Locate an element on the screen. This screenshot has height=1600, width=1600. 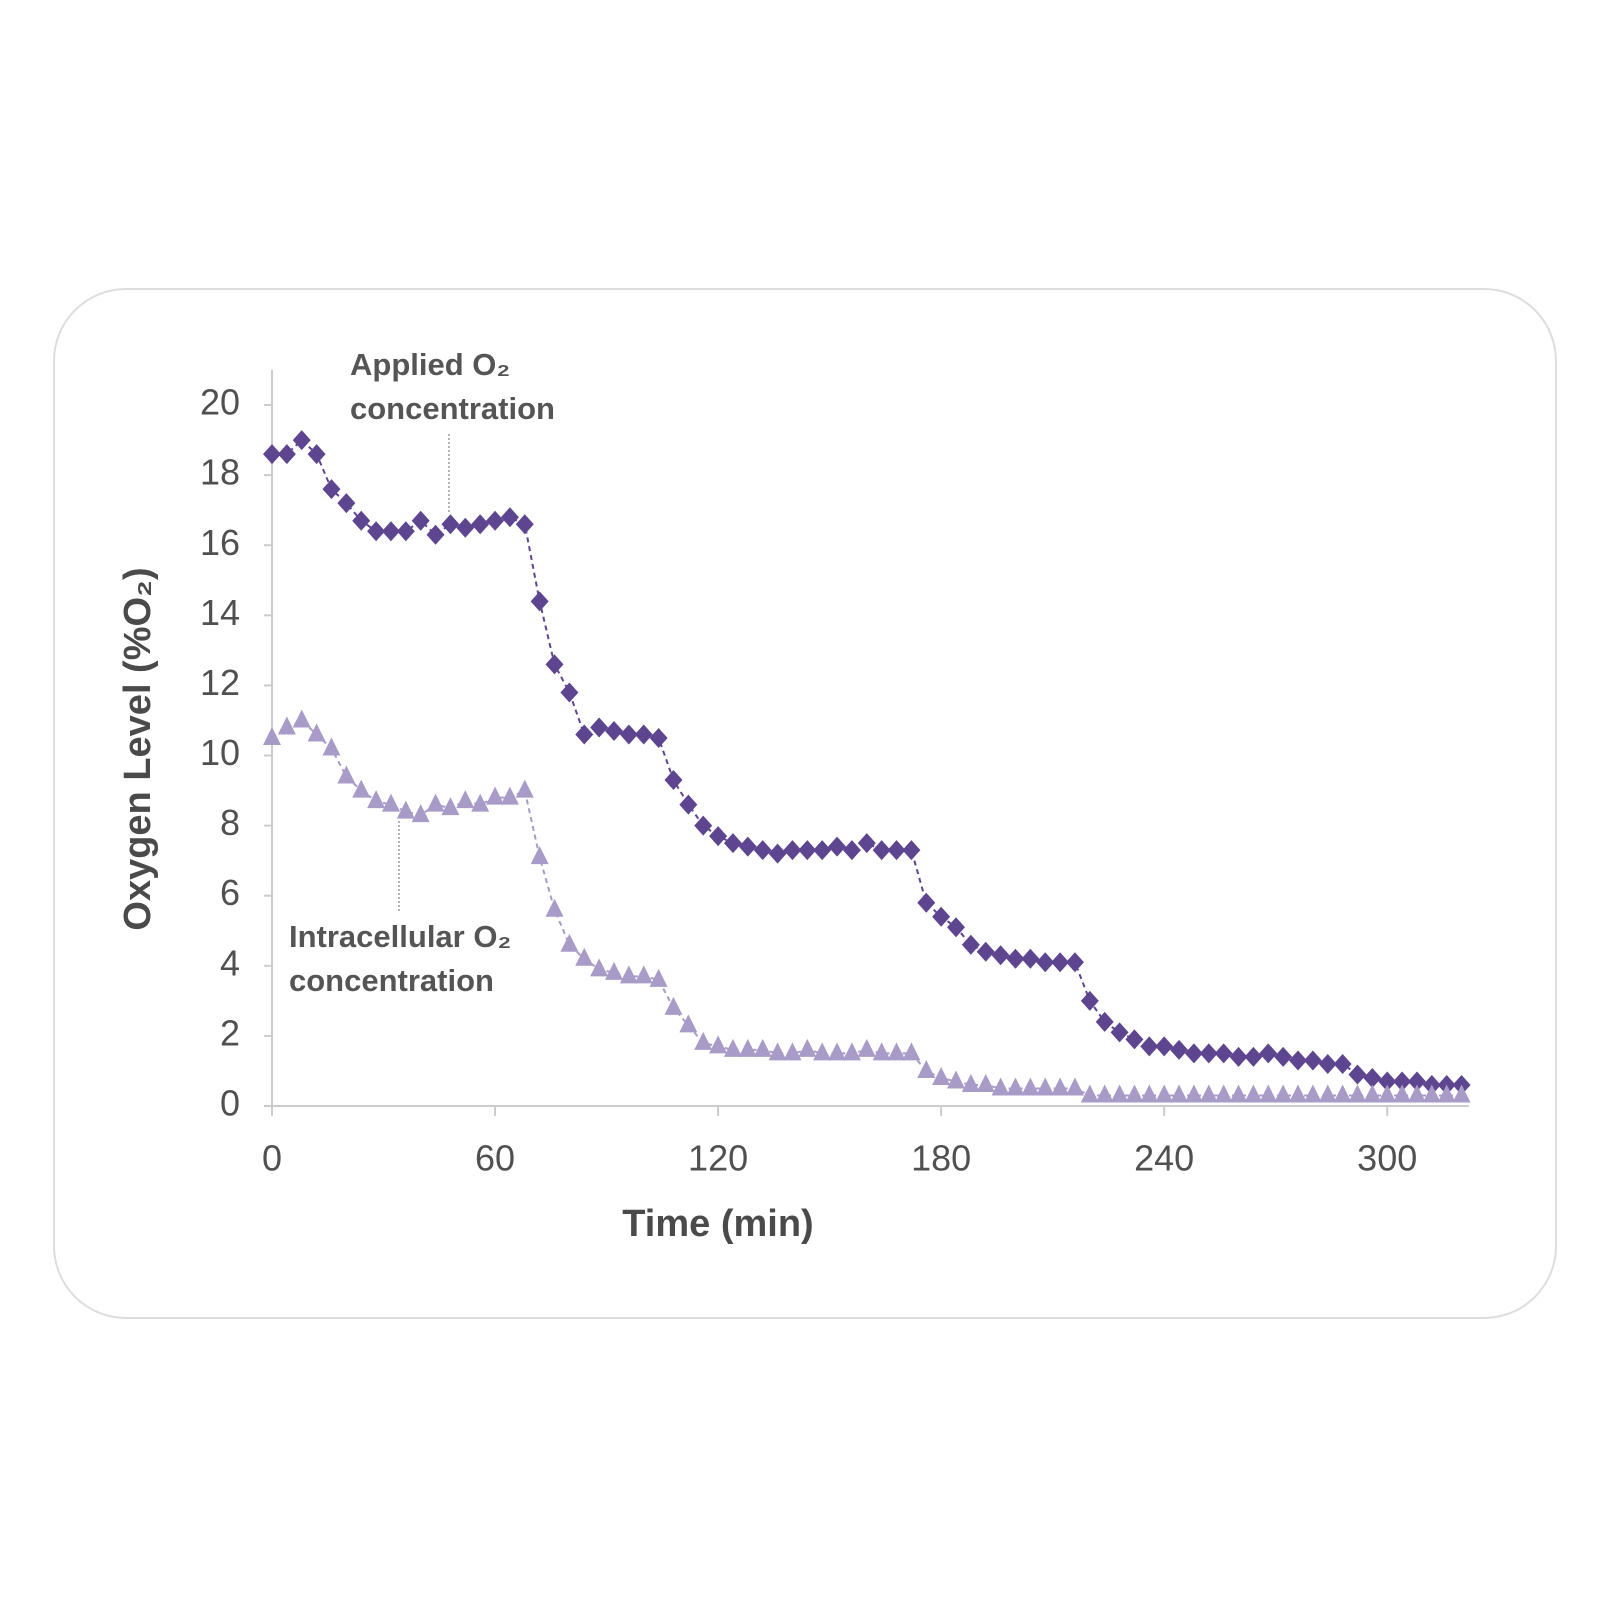
y-tick-label: 18 is located at coordinates (220, 472).